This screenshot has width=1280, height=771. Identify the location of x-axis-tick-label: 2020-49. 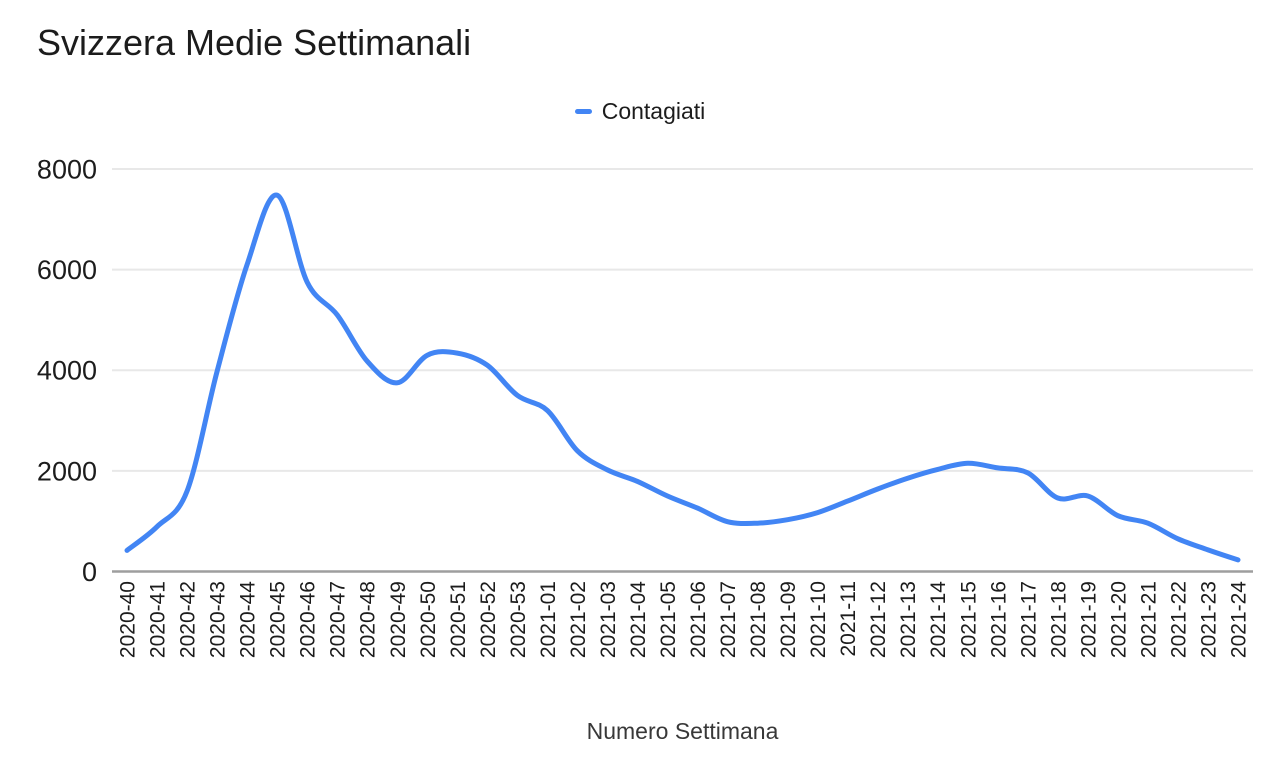
(398, 619).